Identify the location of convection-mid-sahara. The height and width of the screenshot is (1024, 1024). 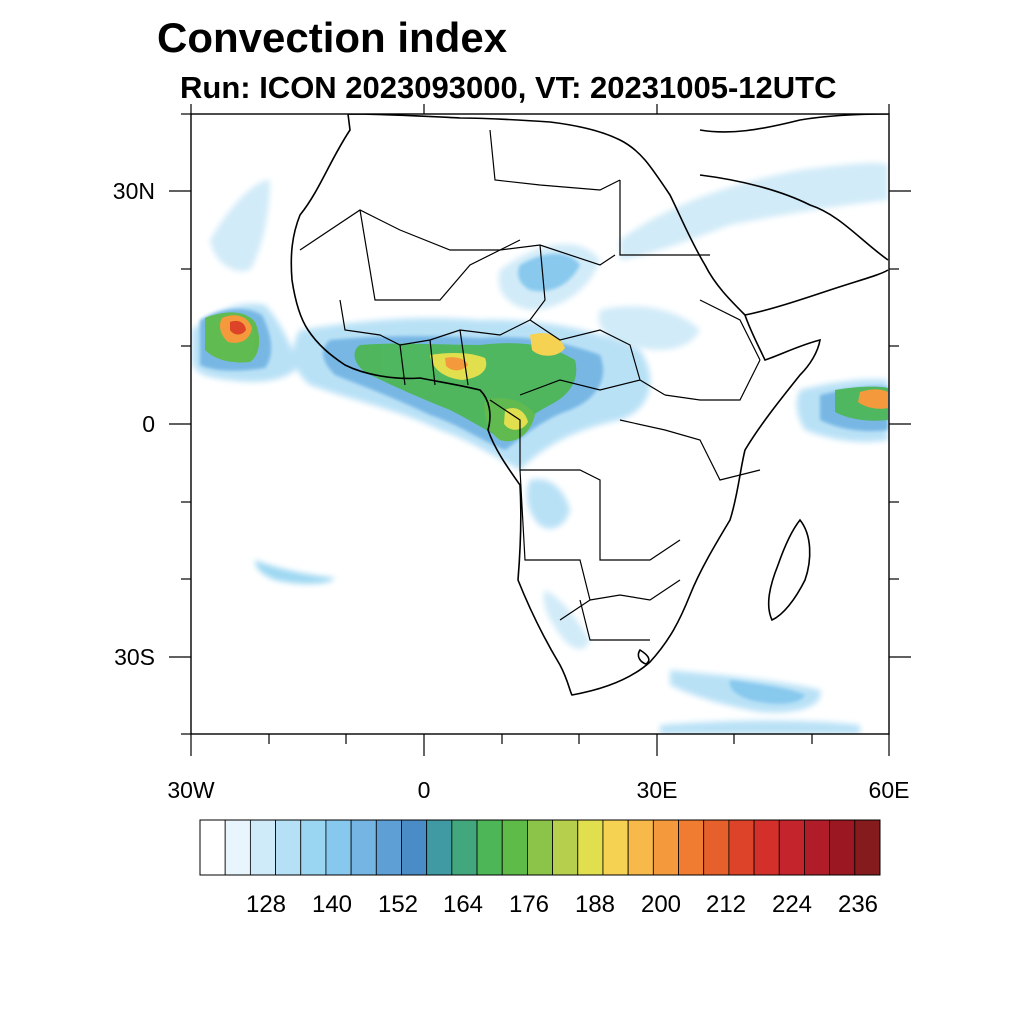
(549, 272).